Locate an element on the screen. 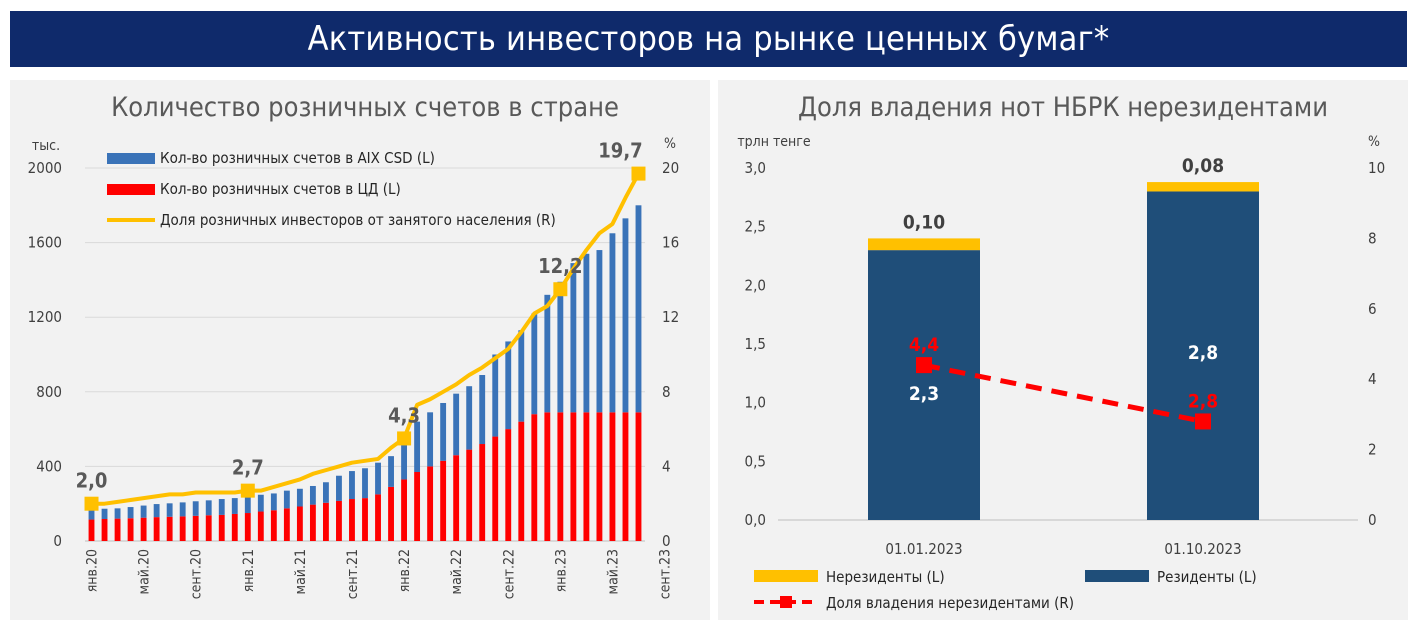 The height and width of the screenshot is (625, 1416). y-tick-left: 3,0 is located at coordinates (755, 168).